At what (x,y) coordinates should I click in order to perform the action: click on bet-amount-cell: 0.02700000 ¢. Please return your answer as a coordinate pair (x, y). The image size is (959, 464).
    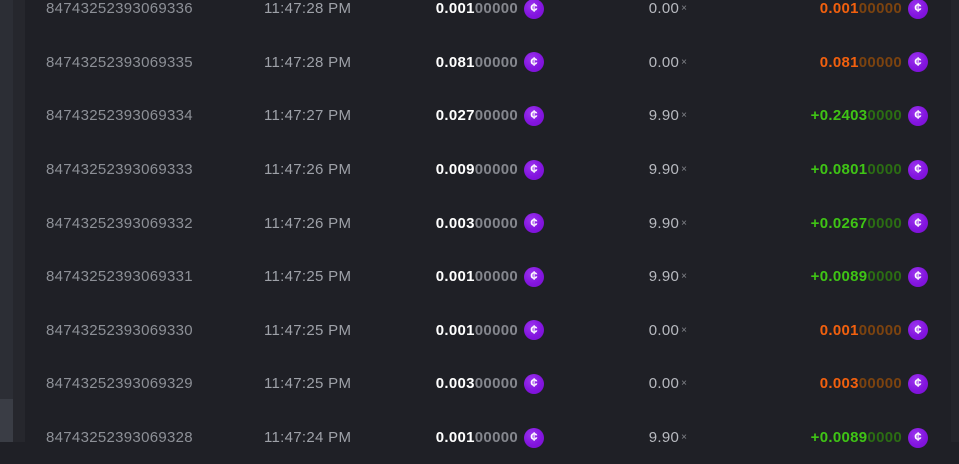
    Looking at the image, I should click on (474, 115).